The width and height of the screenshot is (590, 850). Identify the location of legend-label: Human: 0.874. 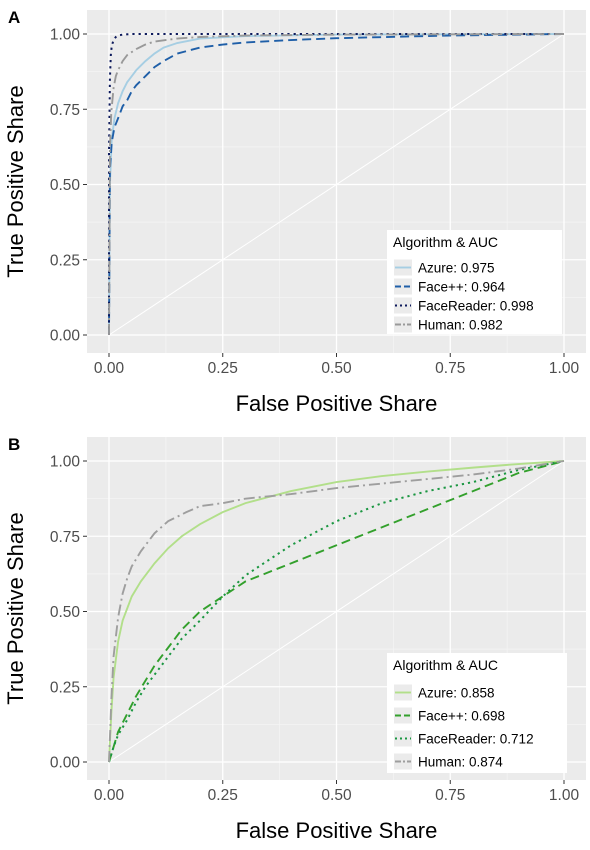
(460, 762).